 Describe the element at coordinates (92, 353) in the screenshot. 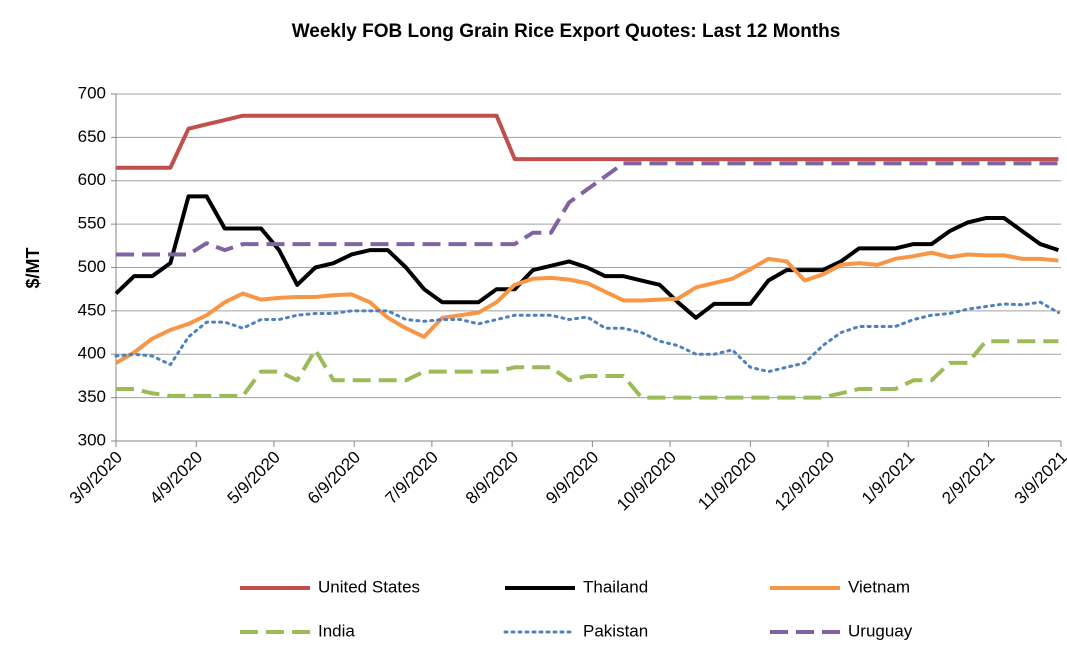

I see `y-tick-label: 400` at that location.